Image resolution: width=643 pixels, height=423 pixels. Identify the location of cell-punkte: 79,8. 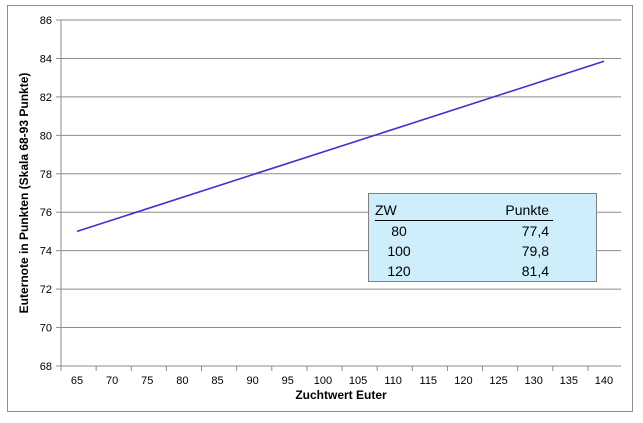
(535, 251).